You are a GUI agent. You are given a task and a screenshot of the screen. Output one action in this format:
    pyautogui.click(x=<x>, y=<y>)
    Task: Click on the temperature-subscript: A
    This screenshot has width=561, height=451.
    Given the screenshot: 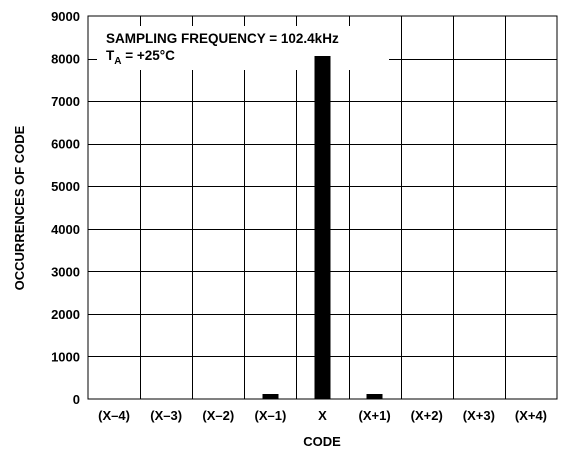 What is the action you would take?
    pyautogui.click(x=117, y=61)
    